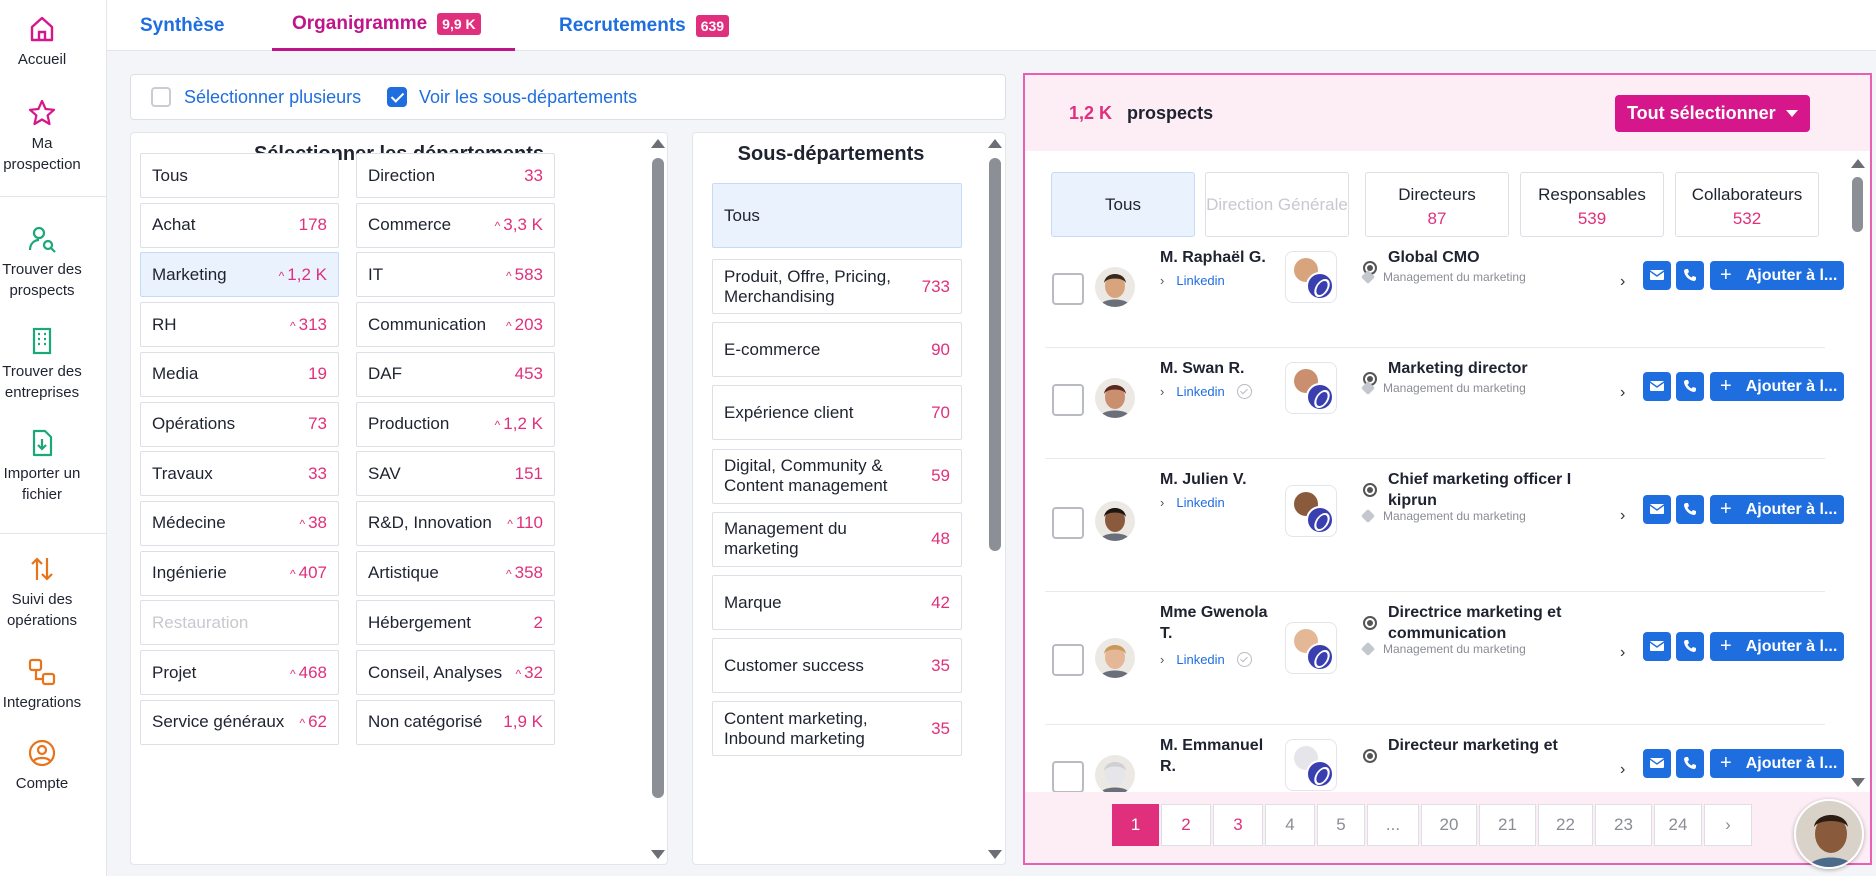 This screenshot has height=876, width=1876. I want to click on department-service-g-n-raux: Service généraux ^ 62, so click(239, 722).